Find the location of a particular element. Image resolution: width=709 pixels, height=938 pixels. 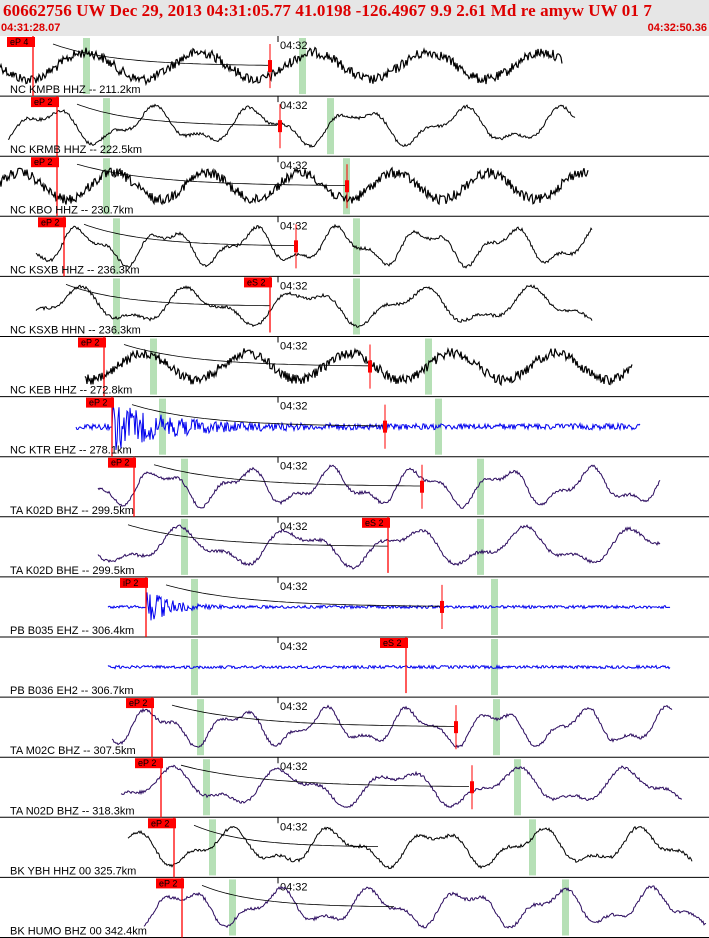

trace-row: 04:32 eP 2 NC KTR EHZ -- 278.1km is located at coordinates (354, 427).